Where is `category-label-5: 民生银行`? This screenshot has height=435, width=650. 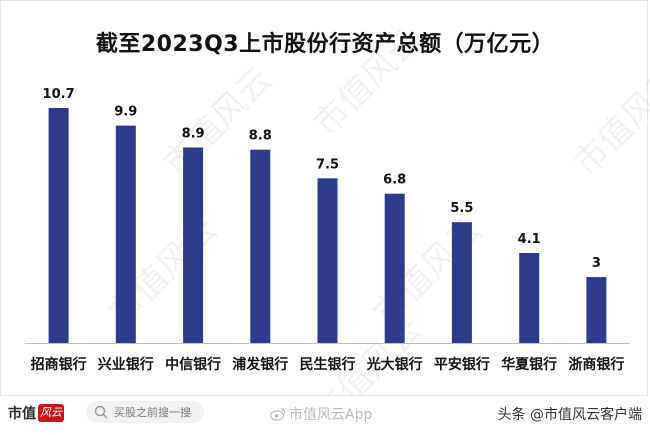 category-label-5: 民生银行 is located at coordinates (328, 364).